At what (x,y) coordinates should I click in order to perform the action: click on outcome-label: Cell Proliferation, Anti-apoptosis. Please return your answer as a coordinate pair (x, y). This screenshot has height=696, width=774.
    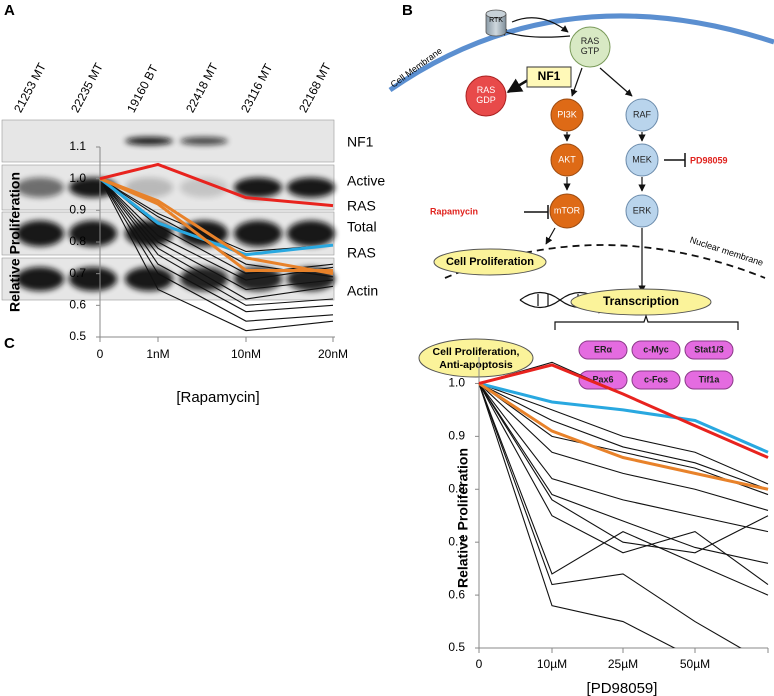
    Looking at the image, I should click on (476, 358).